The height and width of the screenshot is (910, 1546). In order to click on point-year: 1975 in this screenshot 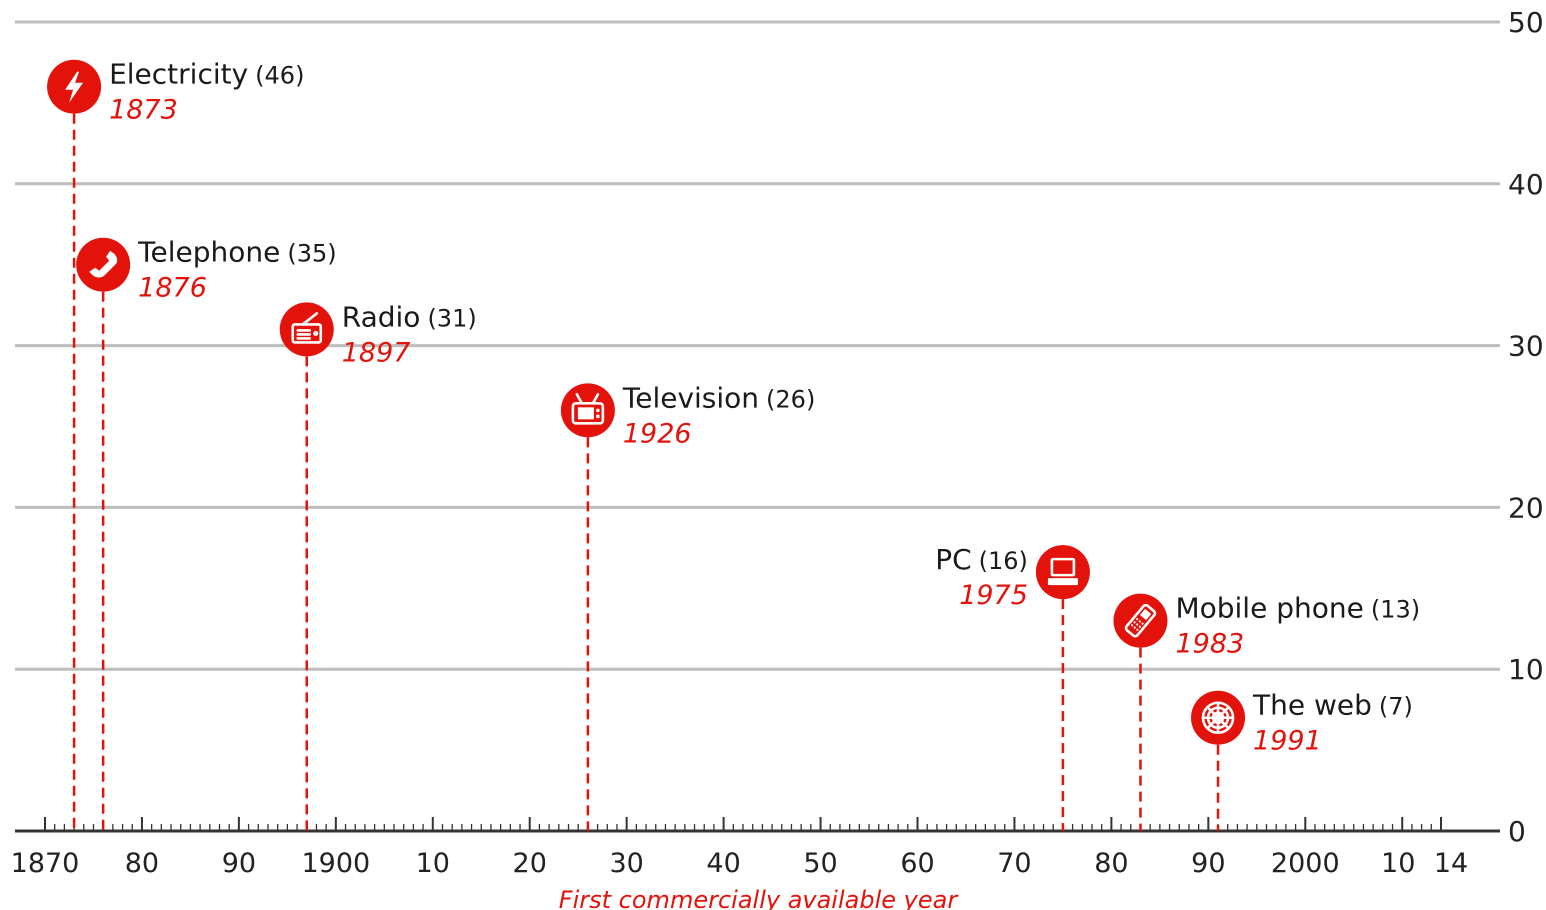, I will do `click(993, 595)`.